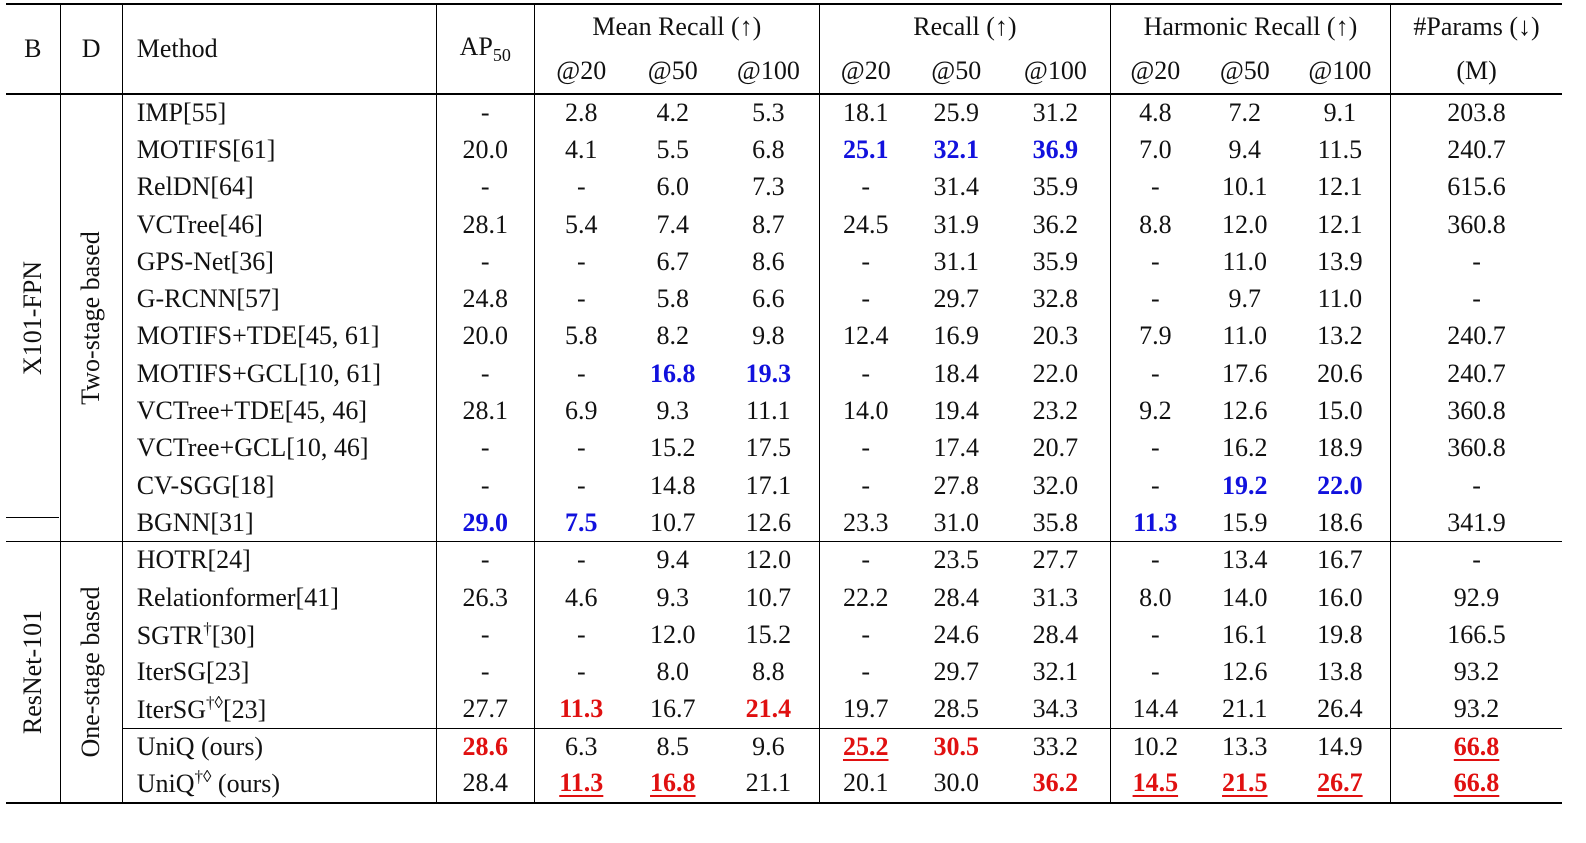  I want to click on metric-cell: 8.6, so click(768, 261).